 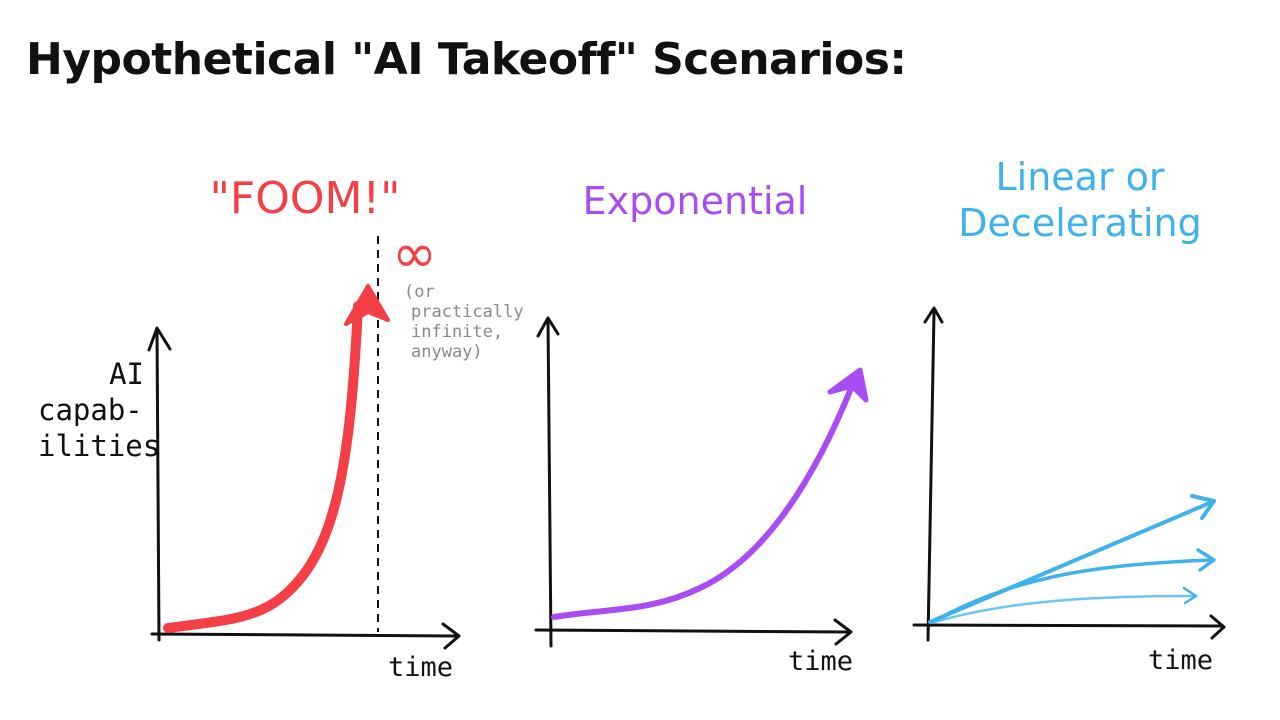 What do you see at coordinates (1069, 474) in the screenshot?
I see `linear-axes` at bounding box center [1069, 474].